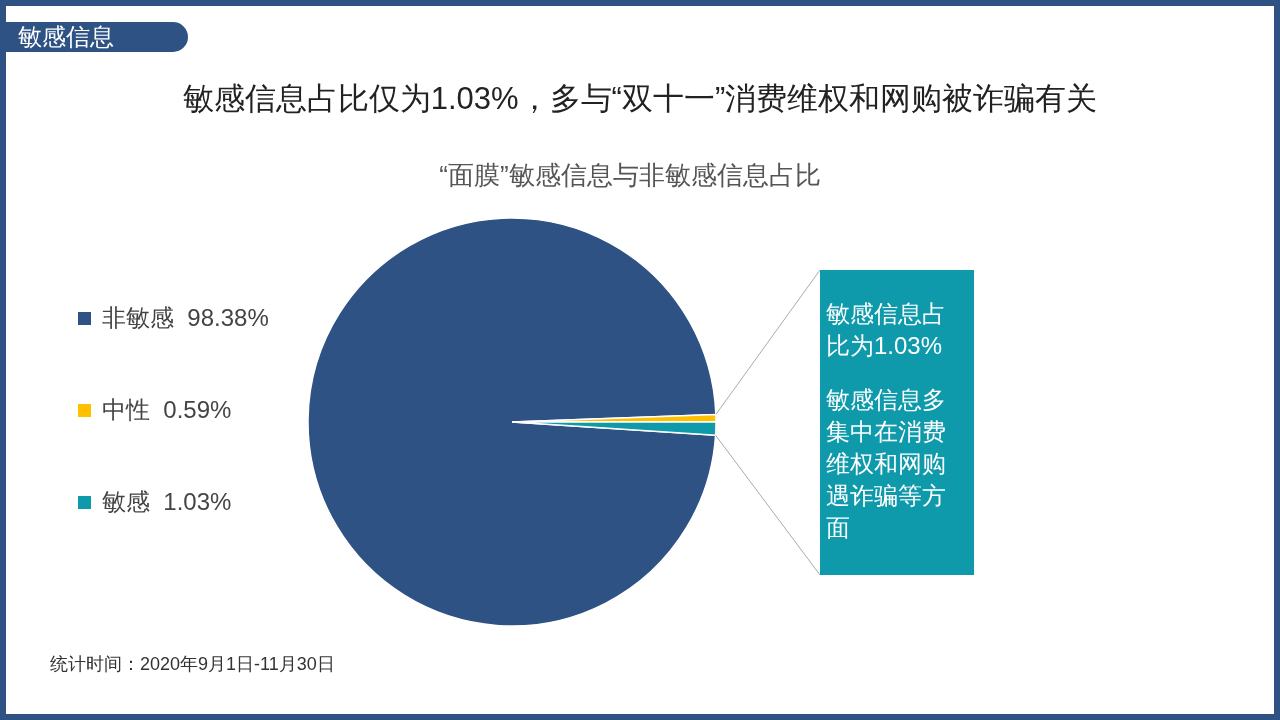 The image size is (1280, 720). I want to click on subtitle: “面膜”敏感信息与非敏感信息占比, so click(630, 175).